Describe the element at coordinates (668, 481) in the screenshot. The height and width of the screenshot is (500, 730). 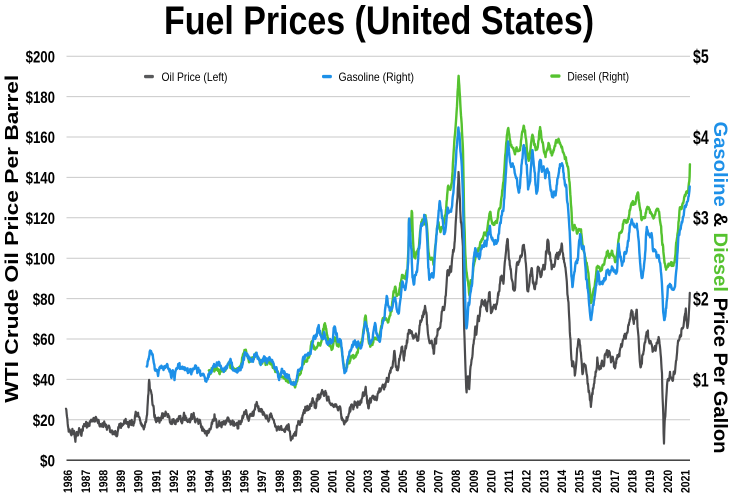
I see `svg-text: 2020` at that location.